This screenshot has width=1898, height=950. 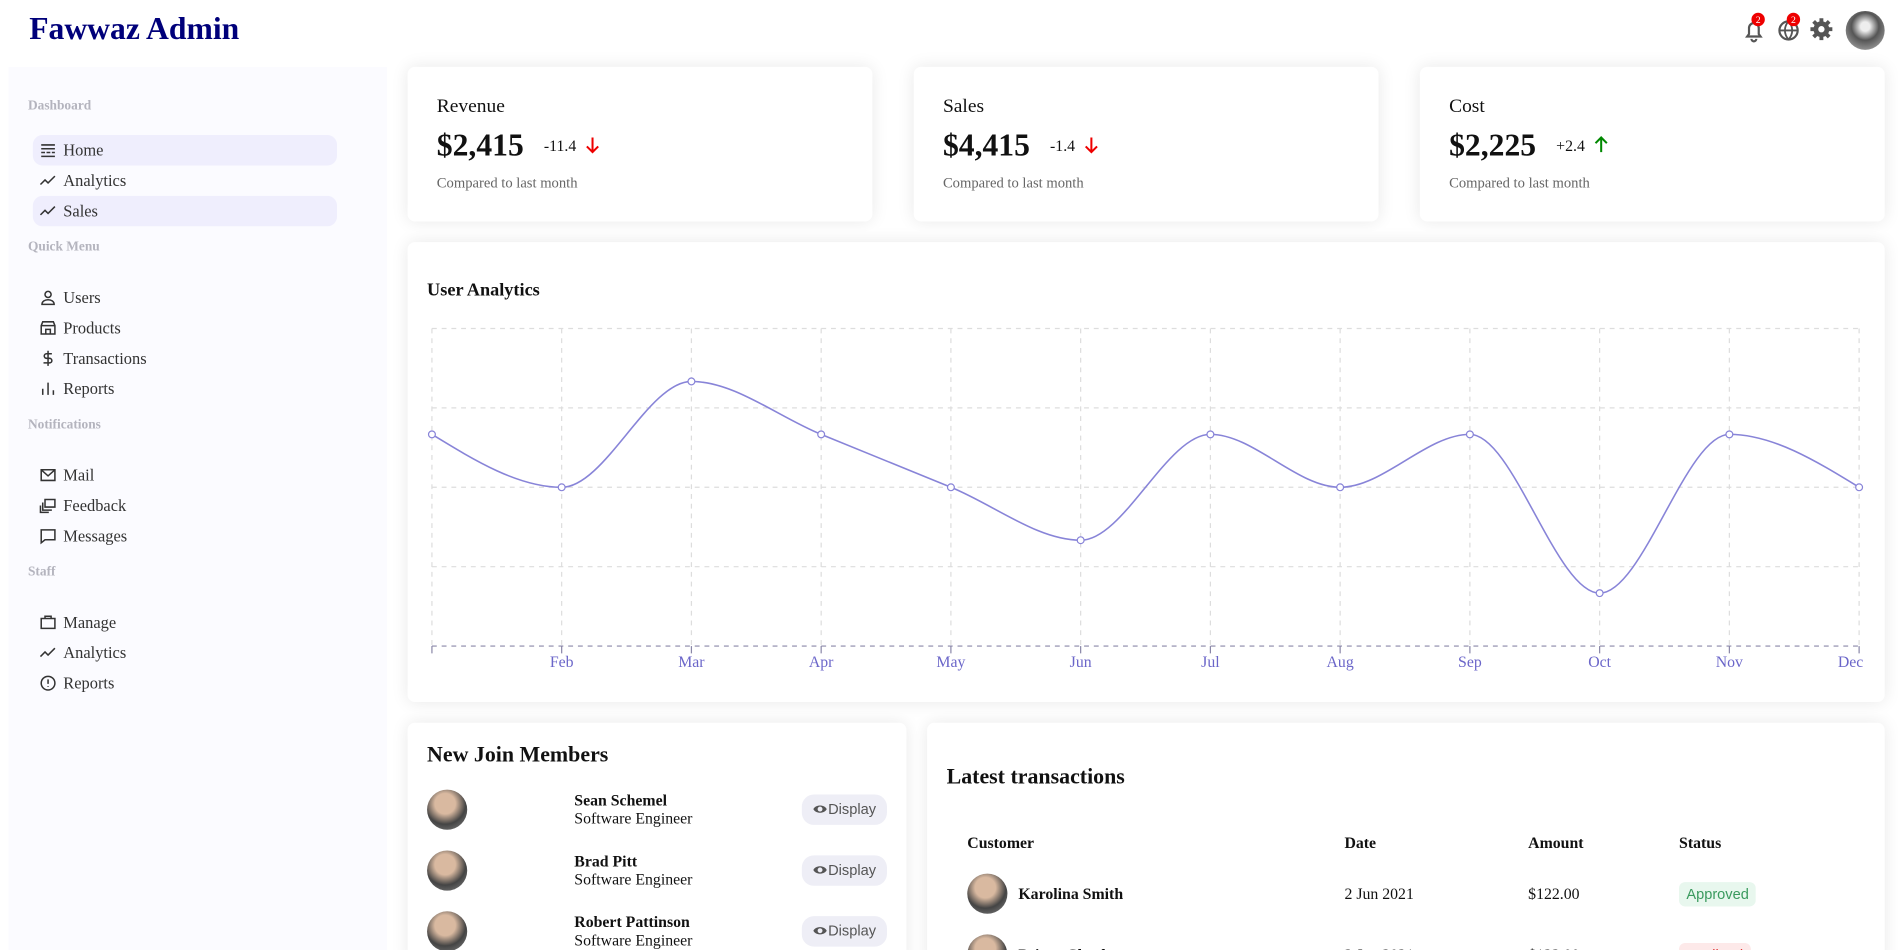 What do you see at coordinates (1146, 144) in the screenshot?
I see `stat-card: Sales $4,415 -1.4 Compared to last month` at bounding box center [1146, 144].